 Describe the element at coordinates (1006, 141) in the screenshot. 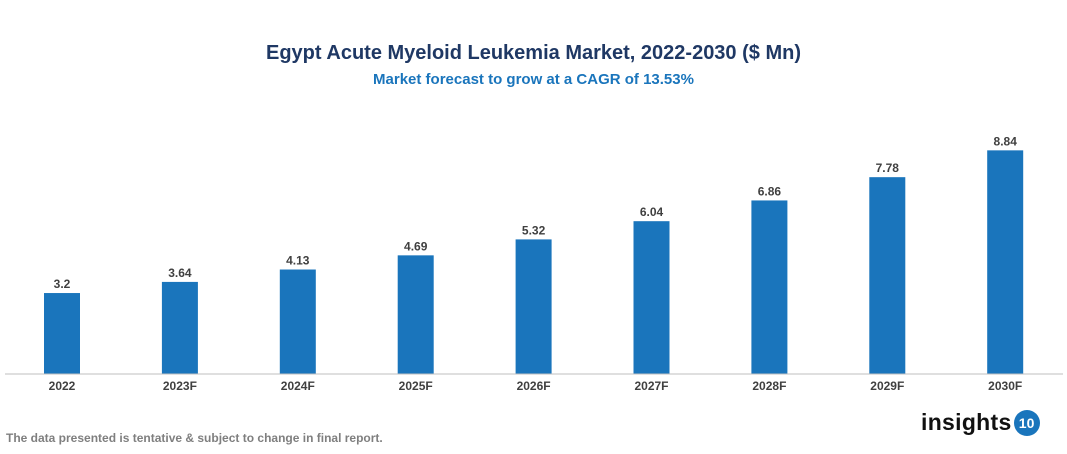

I see `data-label: 8.84` at that location.